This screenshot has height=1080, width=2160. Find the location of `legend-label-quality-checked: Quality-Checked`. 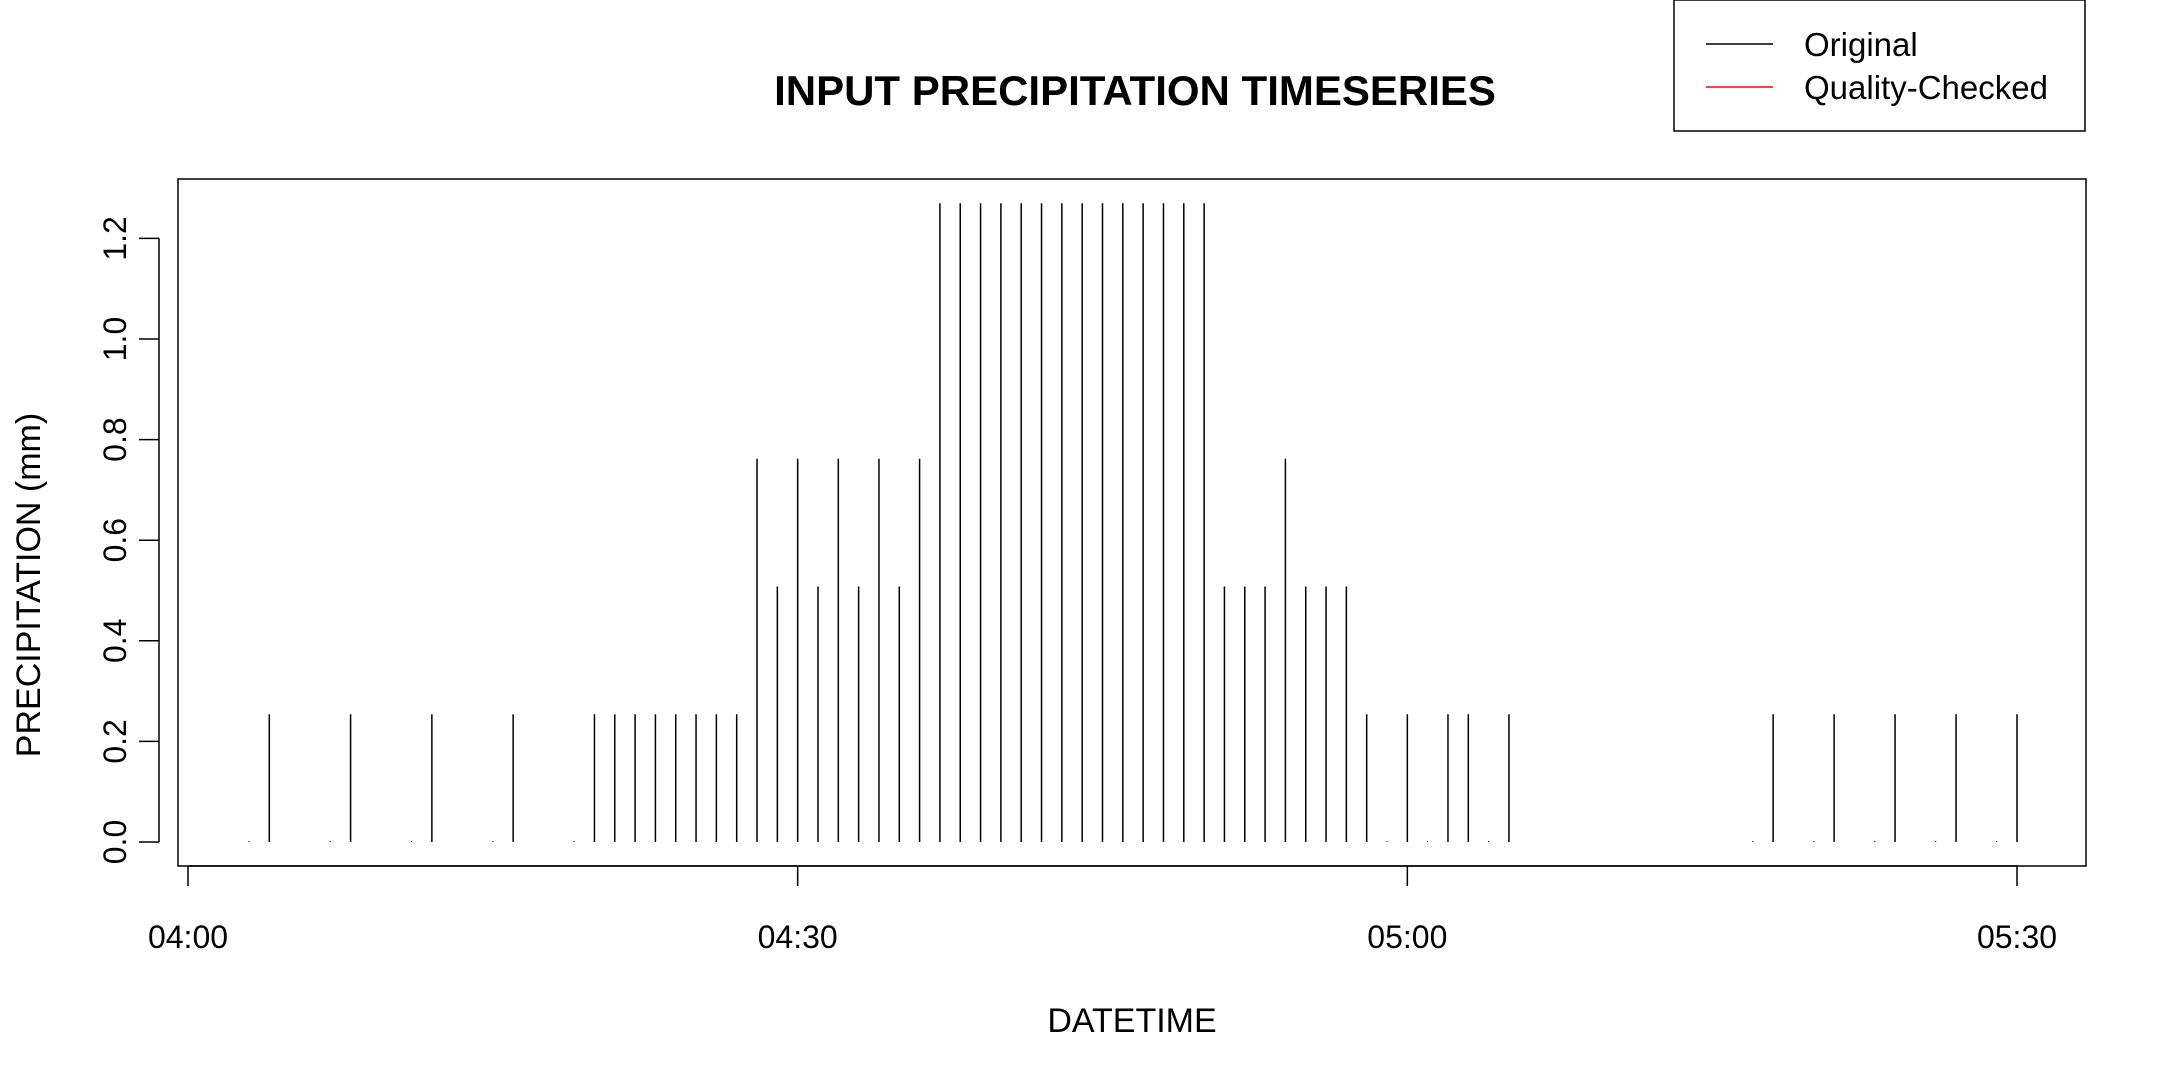

legend-label-quality-checked: Quality-Checked is located at coordinates (1926, 87).